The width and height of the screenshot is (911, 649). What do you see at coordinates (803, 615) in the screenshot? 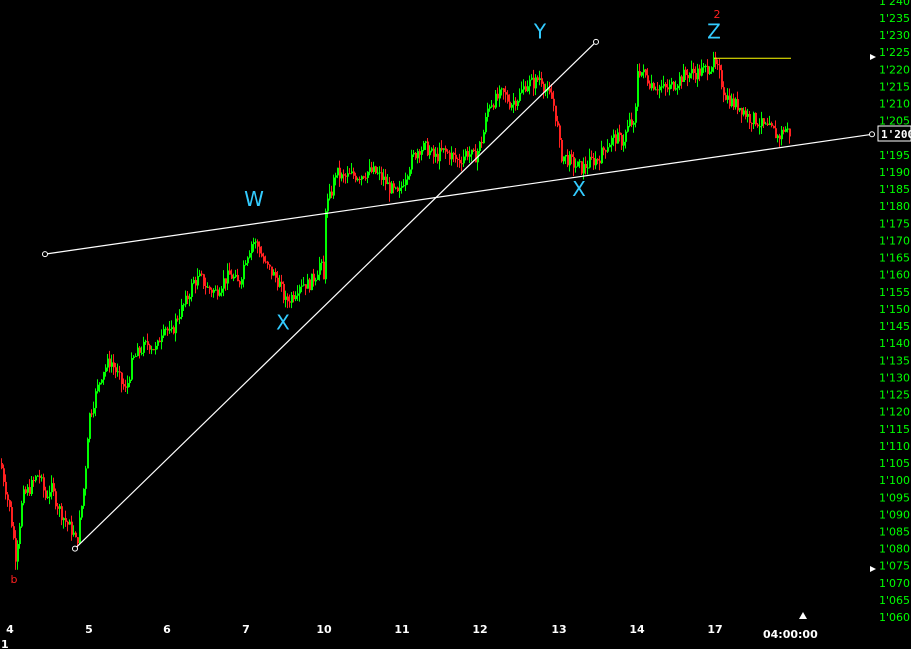
I see `scroll-up-triangle-icon` at bounding box center [803, 615].